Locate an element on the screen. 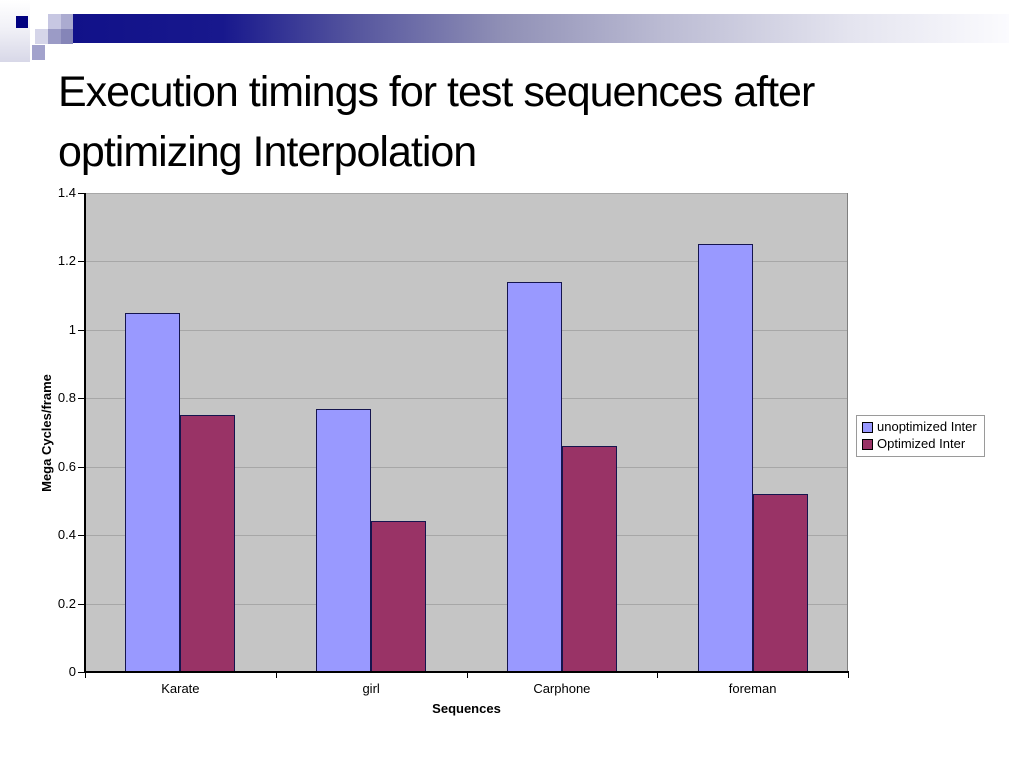 Image resolution: width=1024 pixels, height=768 pixels. x-category-label: Karate is located at coordinates (180, 688).